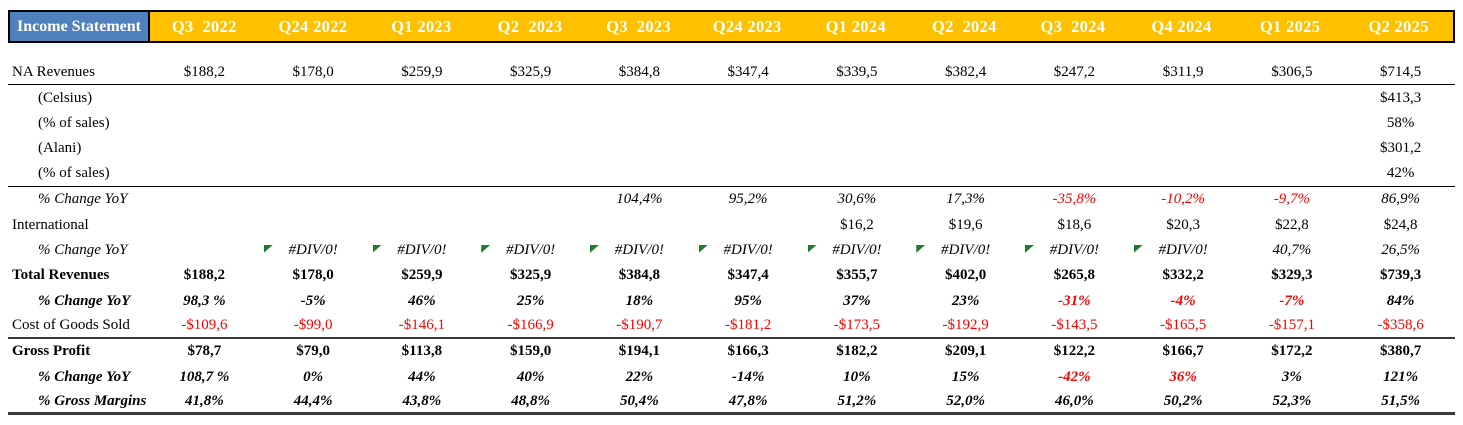  Describe the element at coordinates (1074, 301) in the screenshot. I see `cell-total-change-yoy-col9: -31%` at that location.